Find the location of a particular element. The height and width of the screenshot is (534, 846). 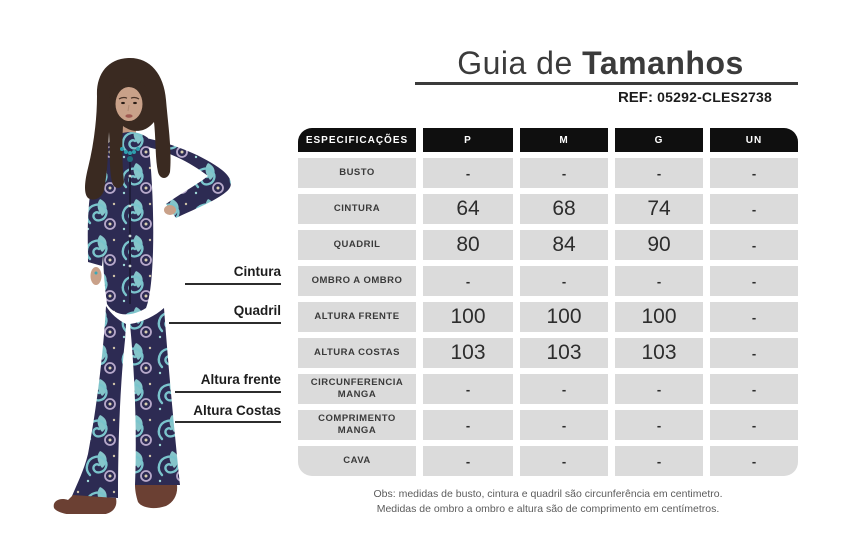

cell-cava-m: - is located at coordinates (564, 461).